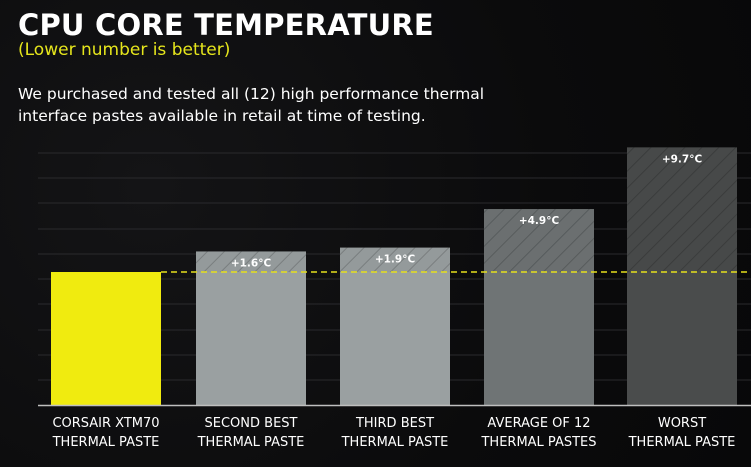  Describe the element at coordinates (538, 442) in the screenshot. I see `category-label-line: THERMAL PASTES` at that location.